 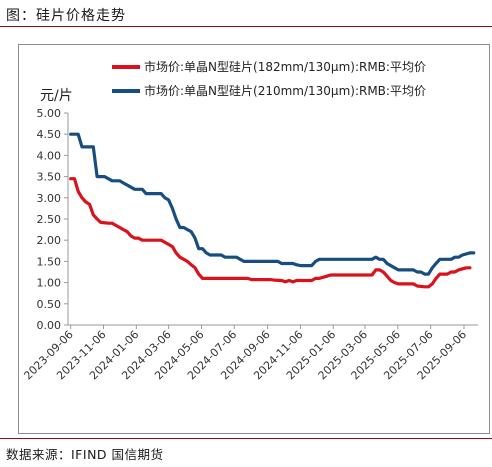 I want to click on y-tick-label: 3.00, so click(x=49, y=198).